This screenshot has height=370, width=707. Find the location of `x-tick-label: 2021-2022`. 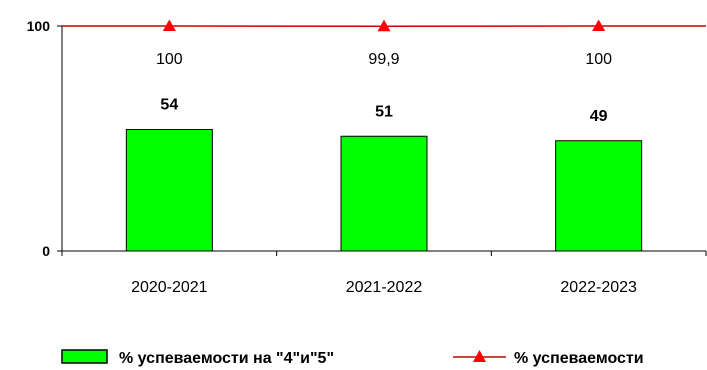

x-tick-label: 2021-2022 is located at coordinates (384, 287).